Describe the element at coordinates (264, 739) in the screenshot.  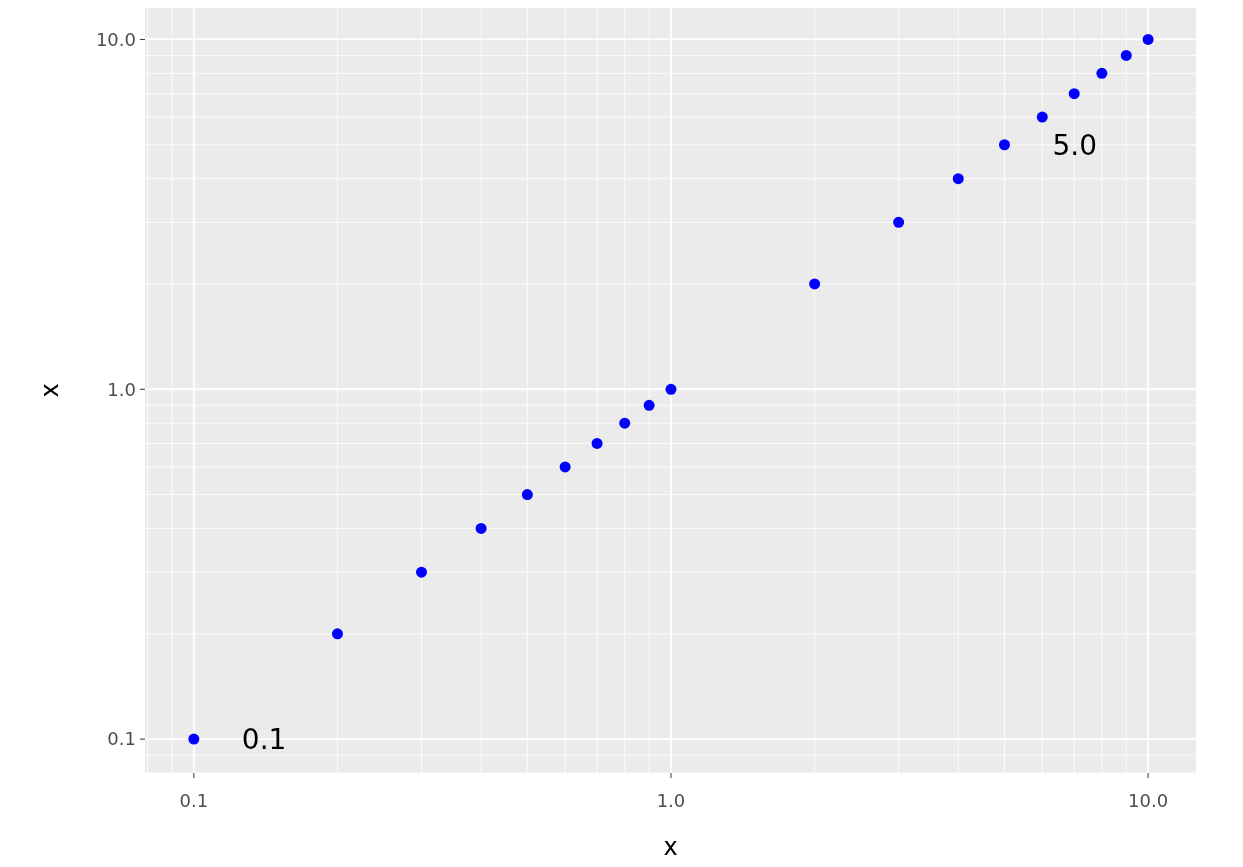
I see `annotation: 0.1` at that location.